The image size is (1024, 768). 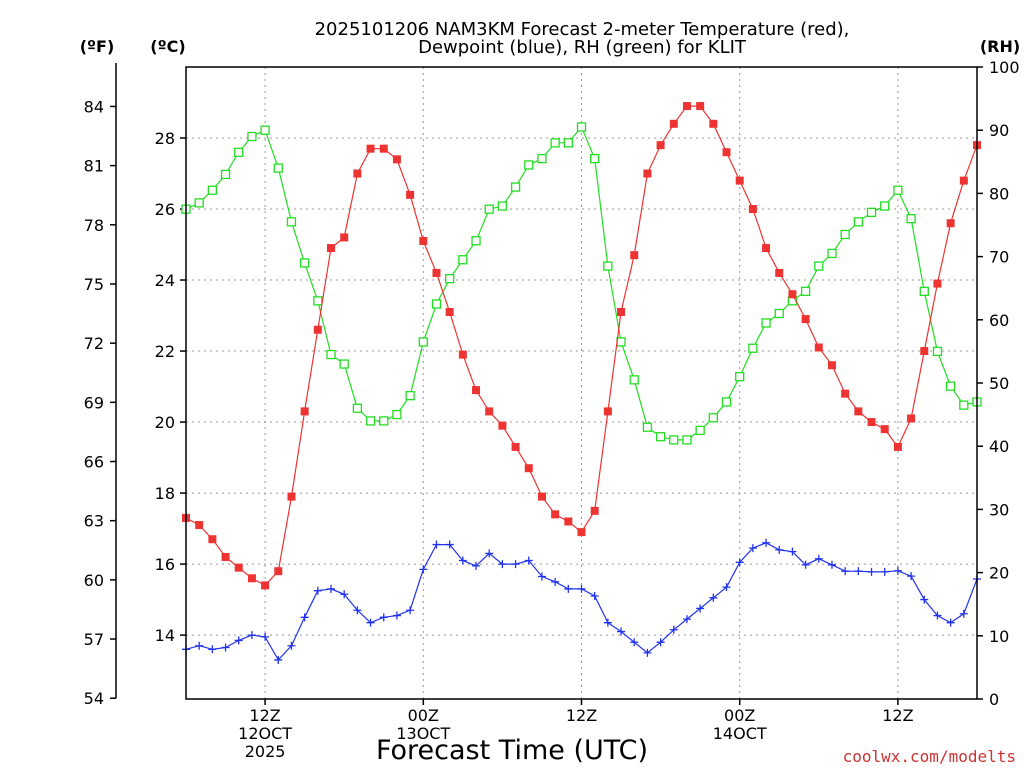 I want to click on fahrenheit-tick-label: 57, so click(x=94, y=639).